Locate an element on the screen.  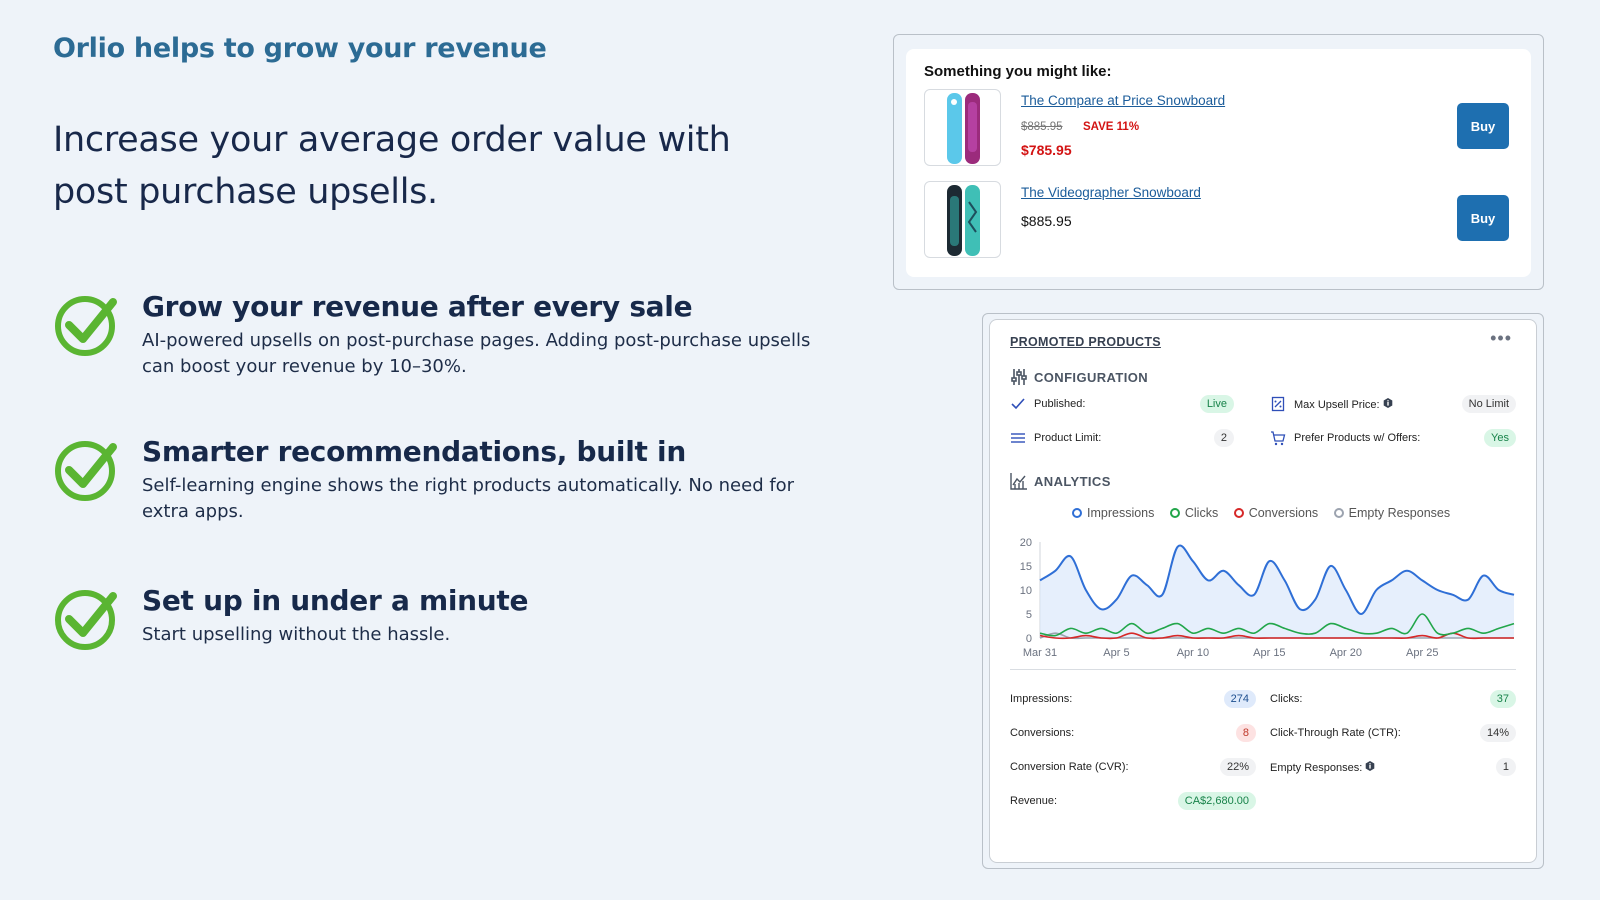
upsell-item: The Videographer Snowboard $885.95 Buy is located at coordinates (1216, 220).